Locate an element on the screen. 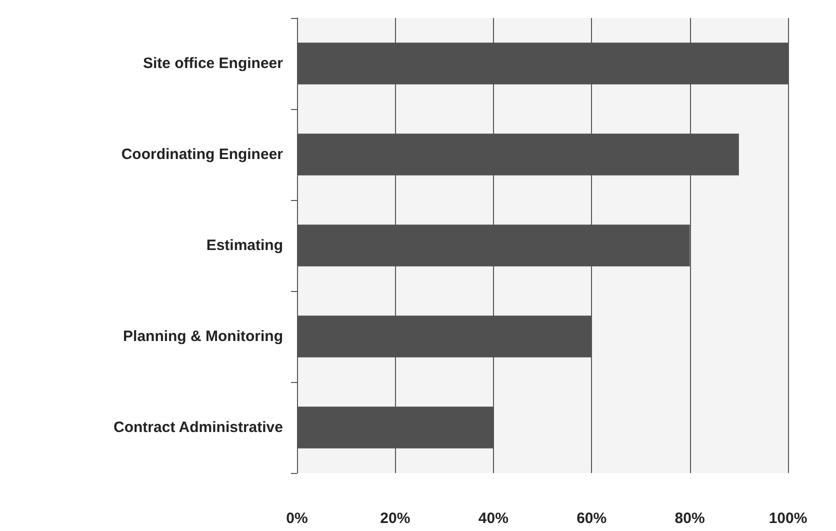  y-tick-label: Site office Engineer is located at coordinates (213, 63).